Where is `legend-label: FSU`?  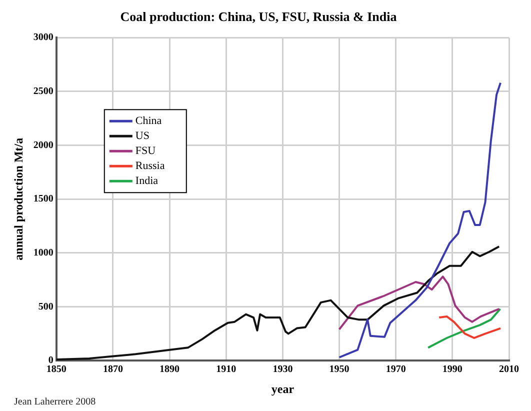 legend-label: FSU is located at coordinates (145, 150).